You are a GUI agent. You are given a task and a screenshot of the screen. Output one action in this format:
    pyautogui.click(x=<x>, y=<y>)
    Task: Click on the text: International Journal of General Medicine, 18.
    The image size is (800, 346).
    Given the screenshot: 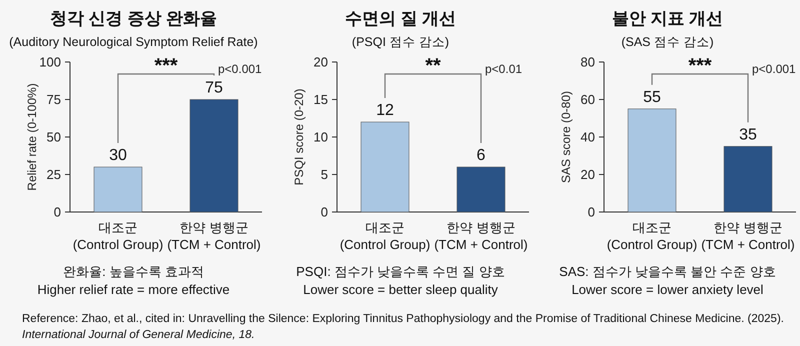 What is the action you would take?
    pyautogui.click(x=138, y=335)
    